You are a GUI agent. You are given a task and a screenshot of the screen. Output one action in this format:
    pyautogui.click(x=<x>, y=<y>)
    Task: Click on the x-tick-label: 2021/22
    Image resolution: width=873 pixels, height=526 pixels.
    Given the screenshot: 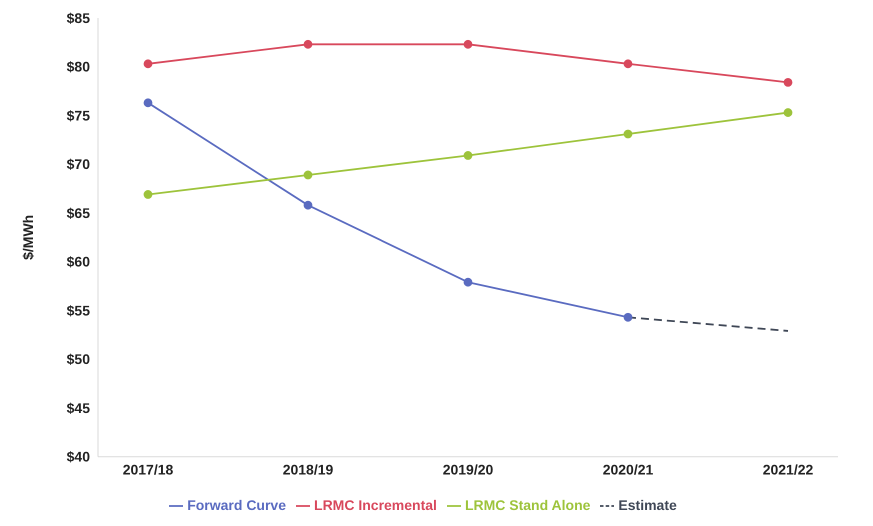 What is the action you would take?
    pyautogui.click(x=788, y=470)
    